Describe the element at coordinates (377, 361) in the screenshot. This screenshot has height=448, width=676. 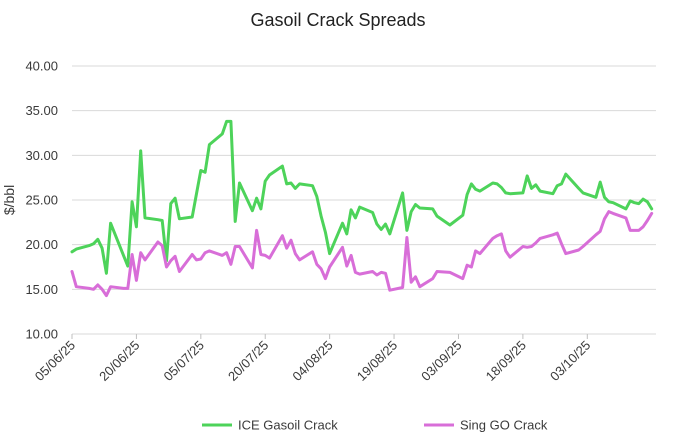
I see `x-tick-label: 19/08/25` at that location.